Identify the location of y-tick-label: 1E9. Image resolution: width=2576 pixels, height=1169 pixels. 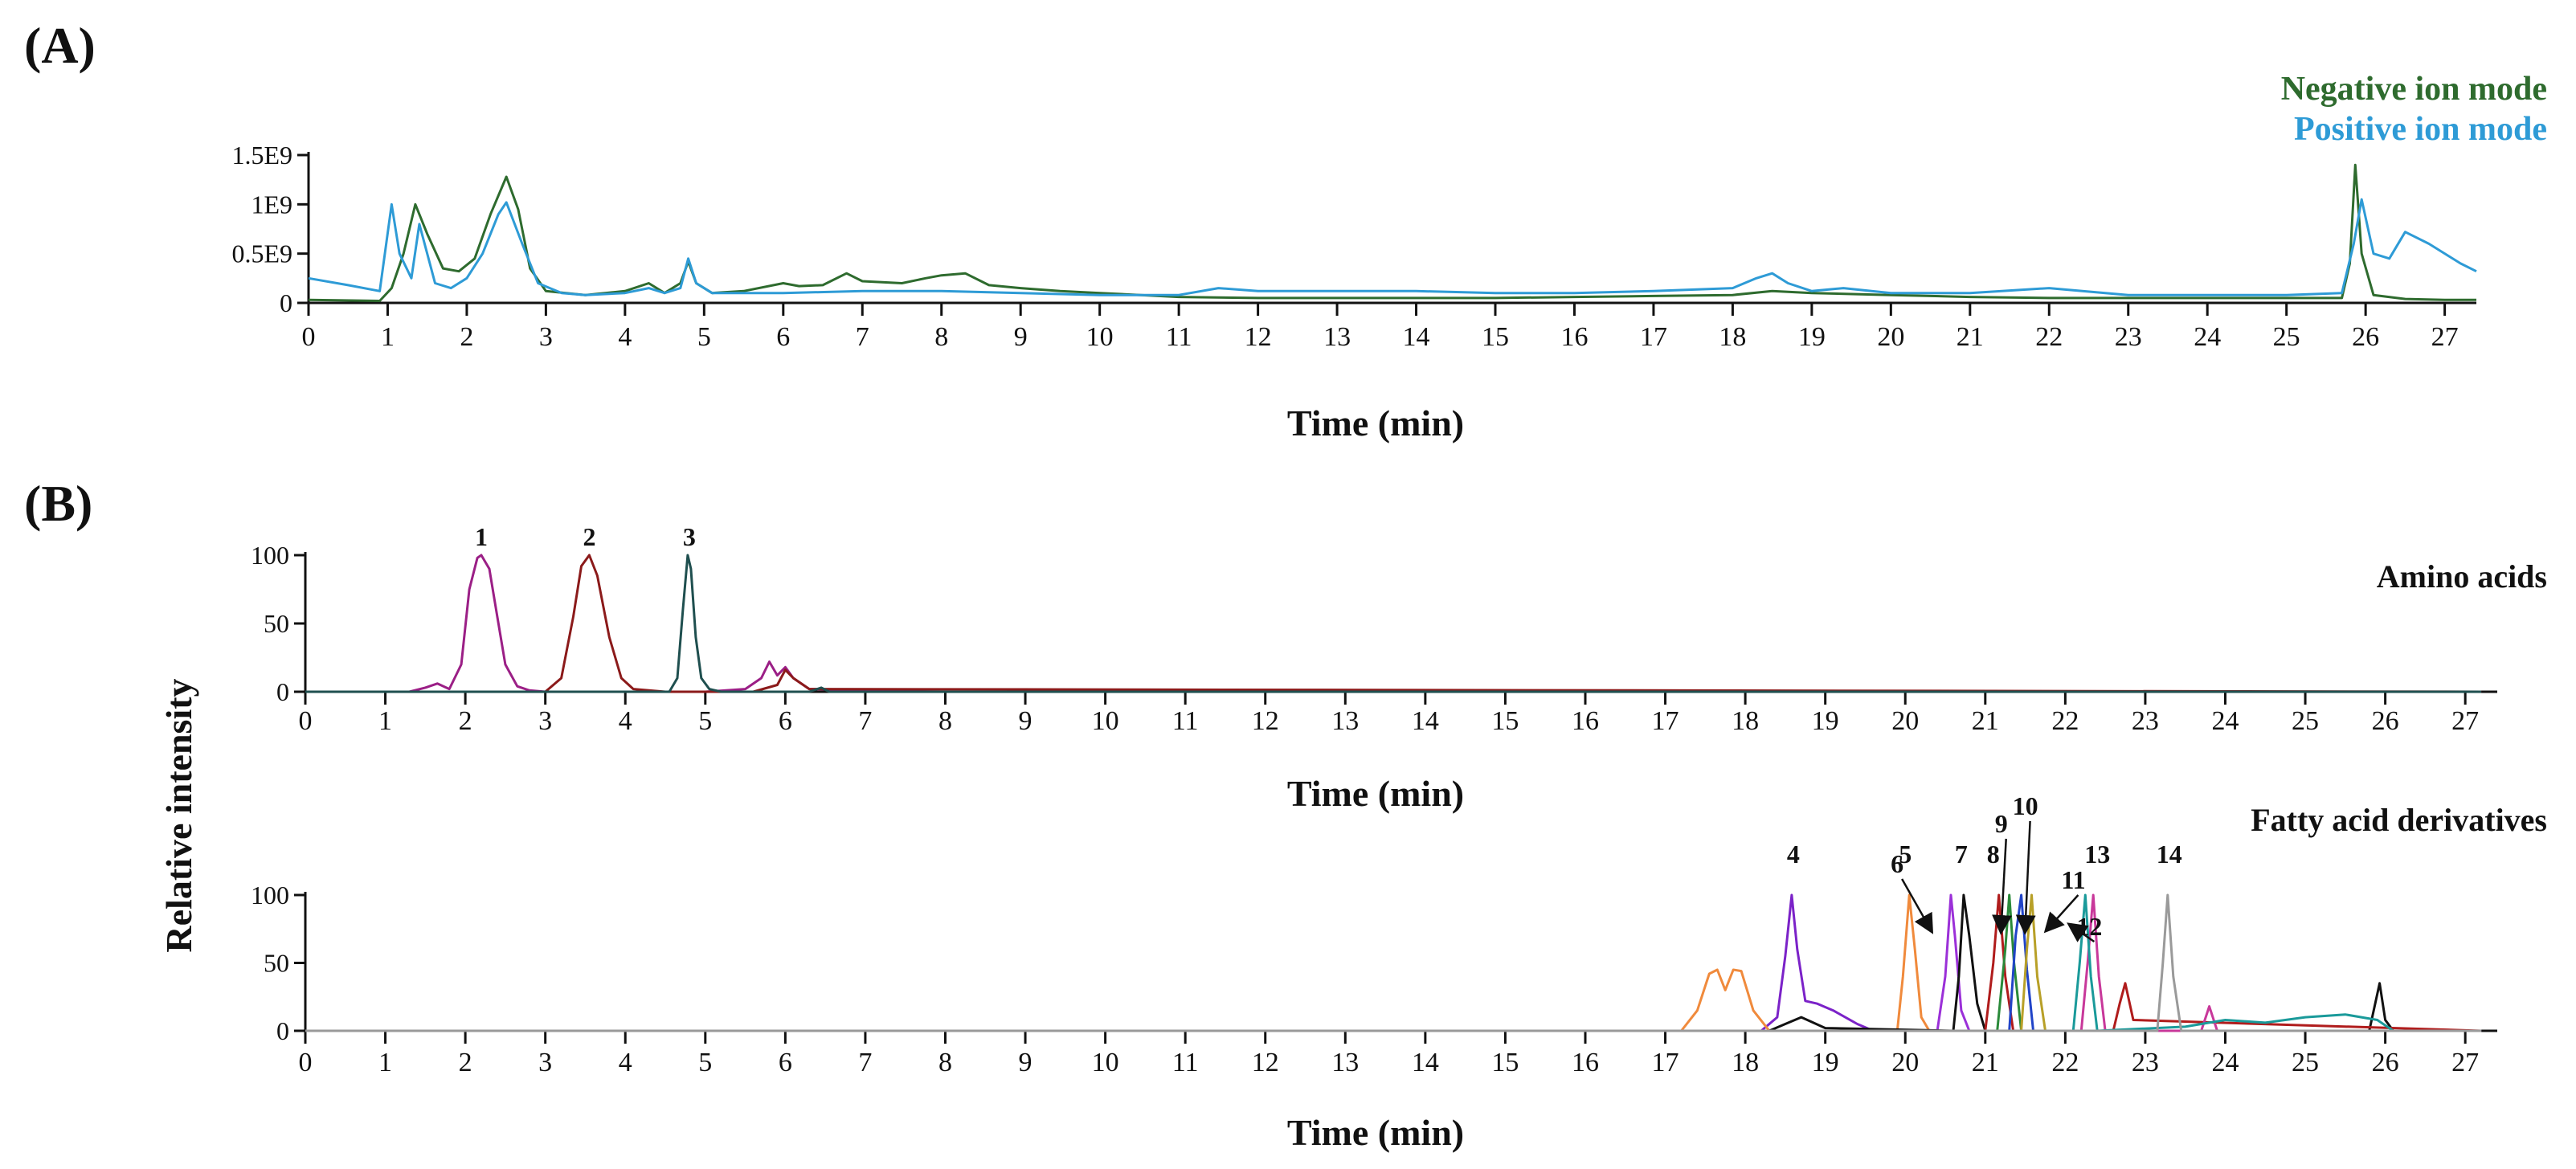
(272, 204).